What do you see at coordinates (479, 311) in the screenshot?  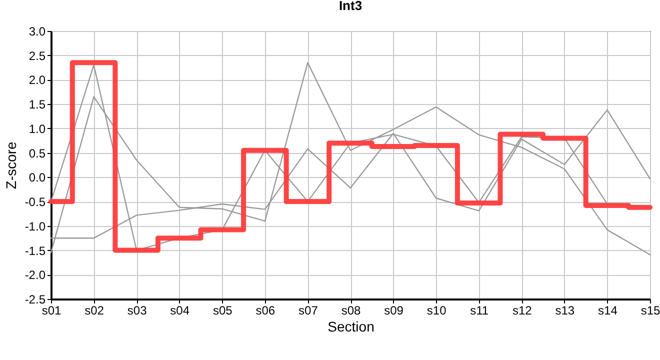 I see `x-tick-label: s11` at bounding box center [479, 311].